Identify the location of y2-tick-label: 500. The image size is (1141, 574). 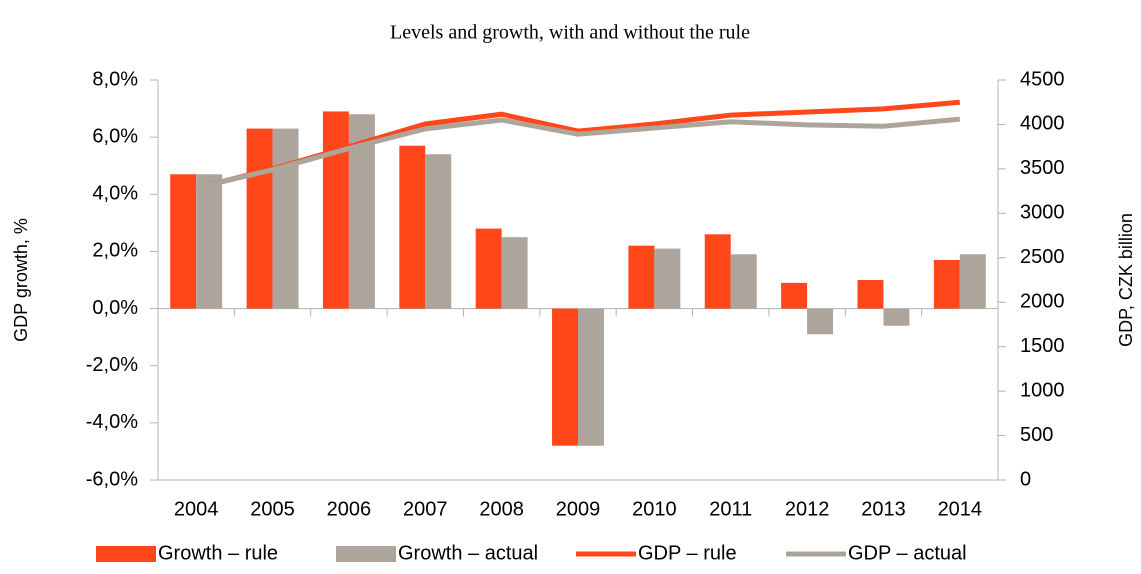
(1036, 435).